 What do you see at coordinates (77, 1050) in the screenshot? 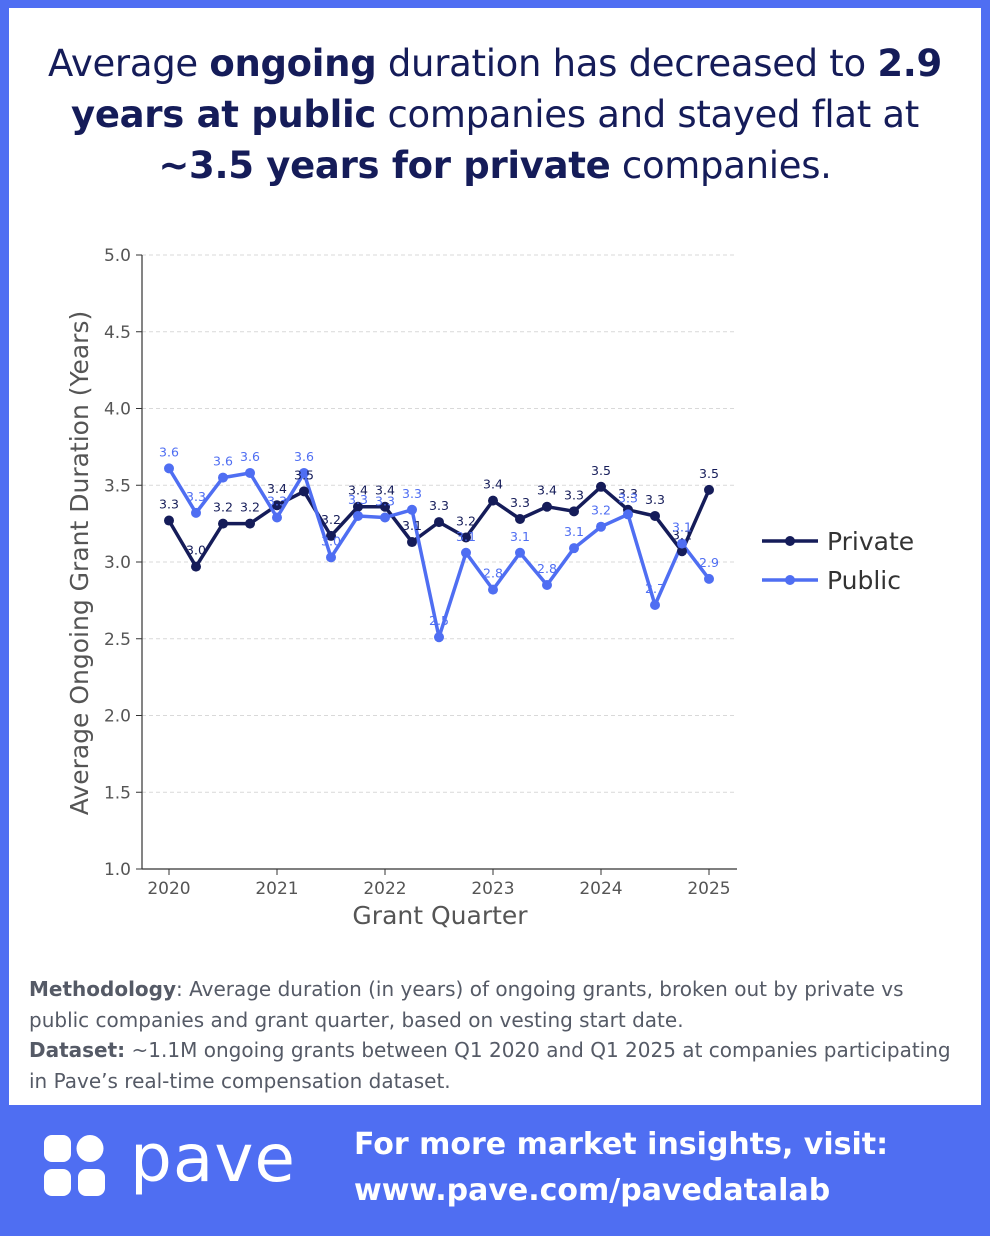
I see `dataset-label: Dataset:` at bounding box center [77, 1050].